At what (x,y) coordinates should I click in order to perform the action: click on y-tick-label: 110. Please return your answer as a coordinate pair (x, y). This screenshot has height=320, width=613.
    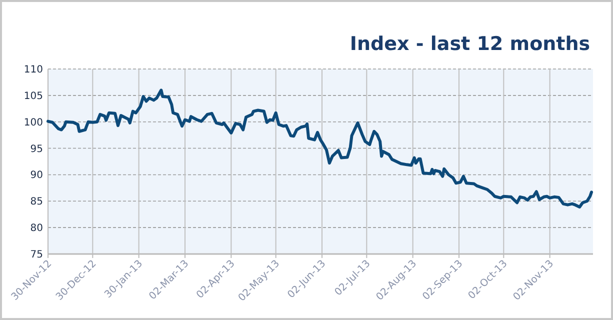
    Looking at the image, I should click on (33, 70).